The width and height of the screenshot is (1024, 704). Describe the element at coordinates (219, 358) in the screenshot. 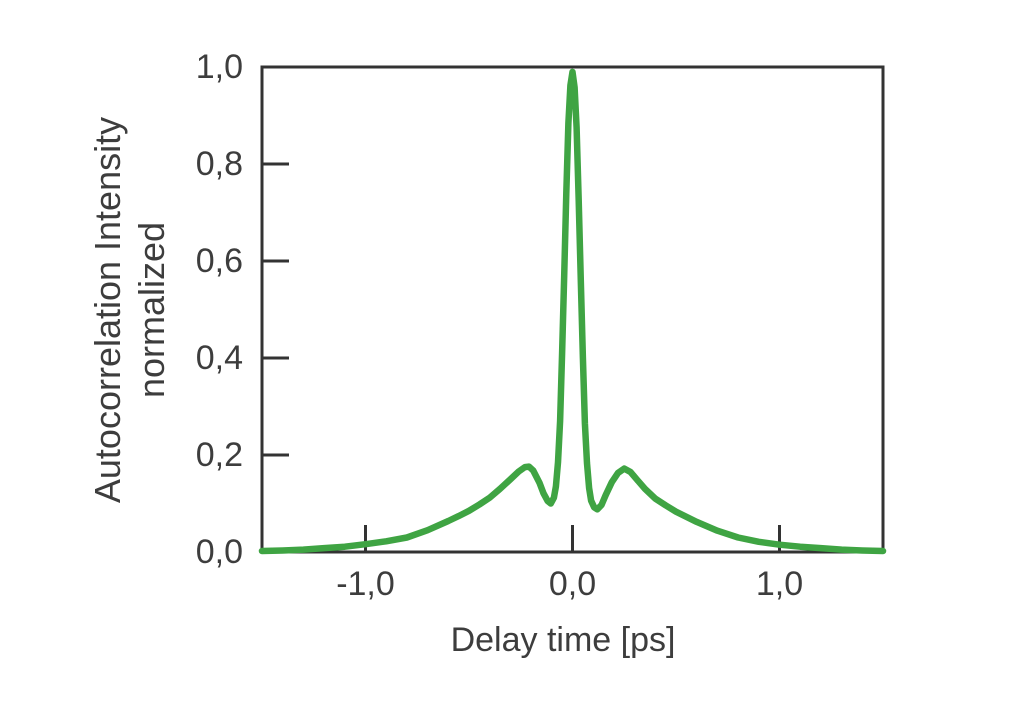

I see `y-tick-label: 0,4` at that location.